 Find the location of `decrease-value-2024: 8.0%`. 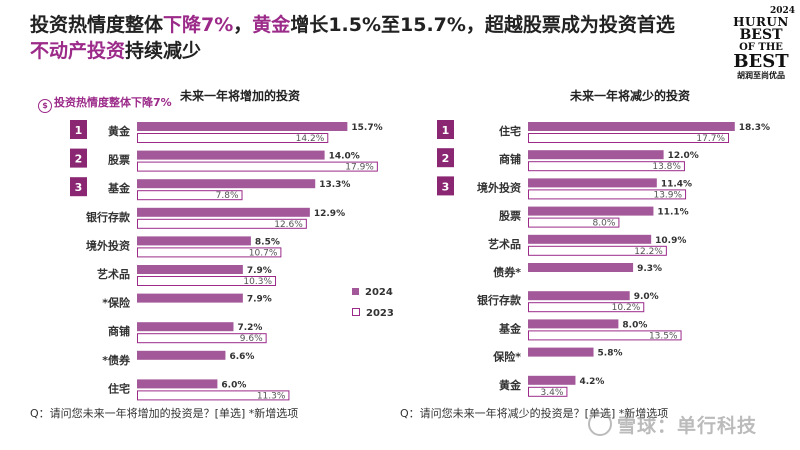

decrease-value-2024: 8.0% is located at coordinates (634, 325).